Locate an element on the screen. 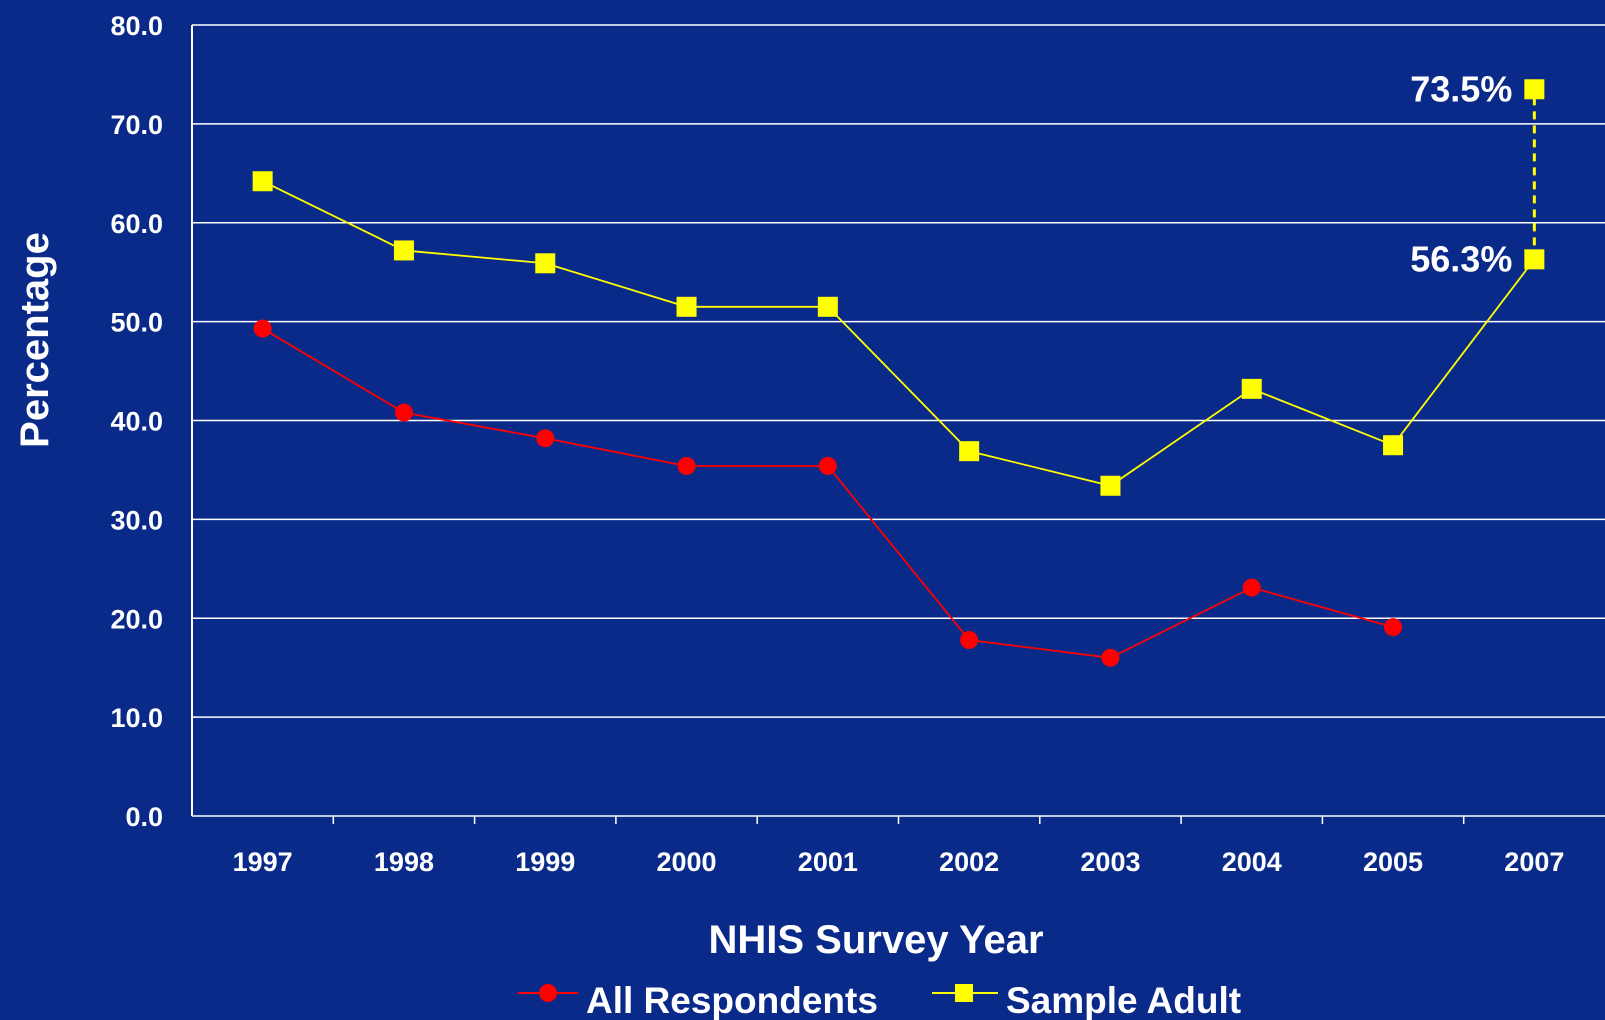 The width and height of the screenshot is (1605, 1020). point-all-respondents-1997 is located at coordinates (262, 328).